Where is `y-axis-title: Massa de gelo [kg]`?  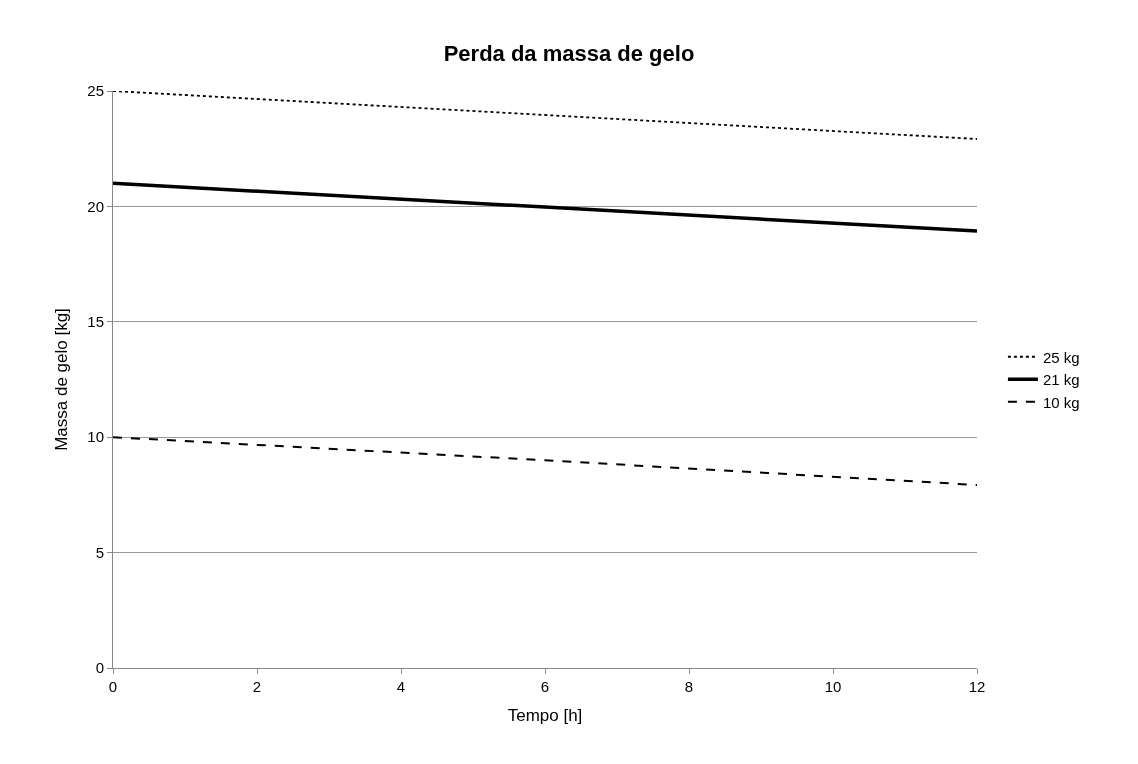
y-axis-title: Massa de gelo [kg] is located at coordinates (61, 379).